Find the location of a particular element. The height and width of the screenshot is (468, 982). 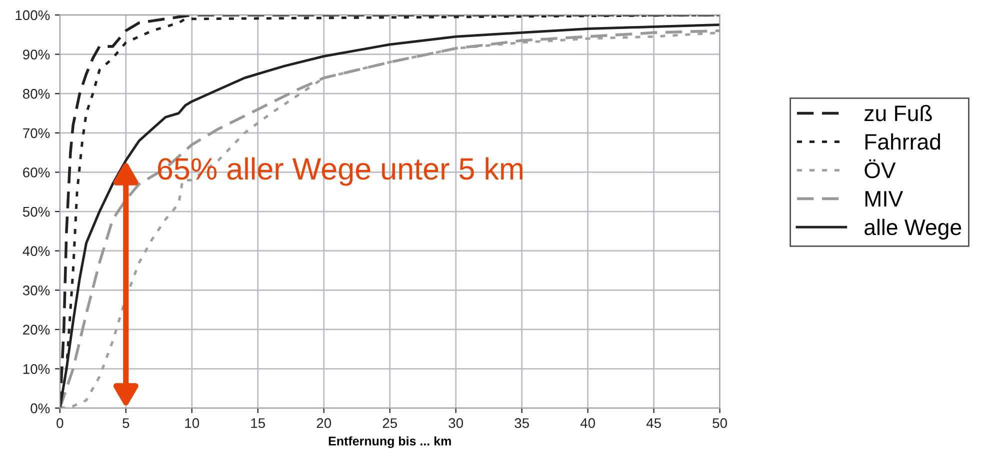

x-axis-title: Entfernung bis ... km is located at coordinates (389, 442).